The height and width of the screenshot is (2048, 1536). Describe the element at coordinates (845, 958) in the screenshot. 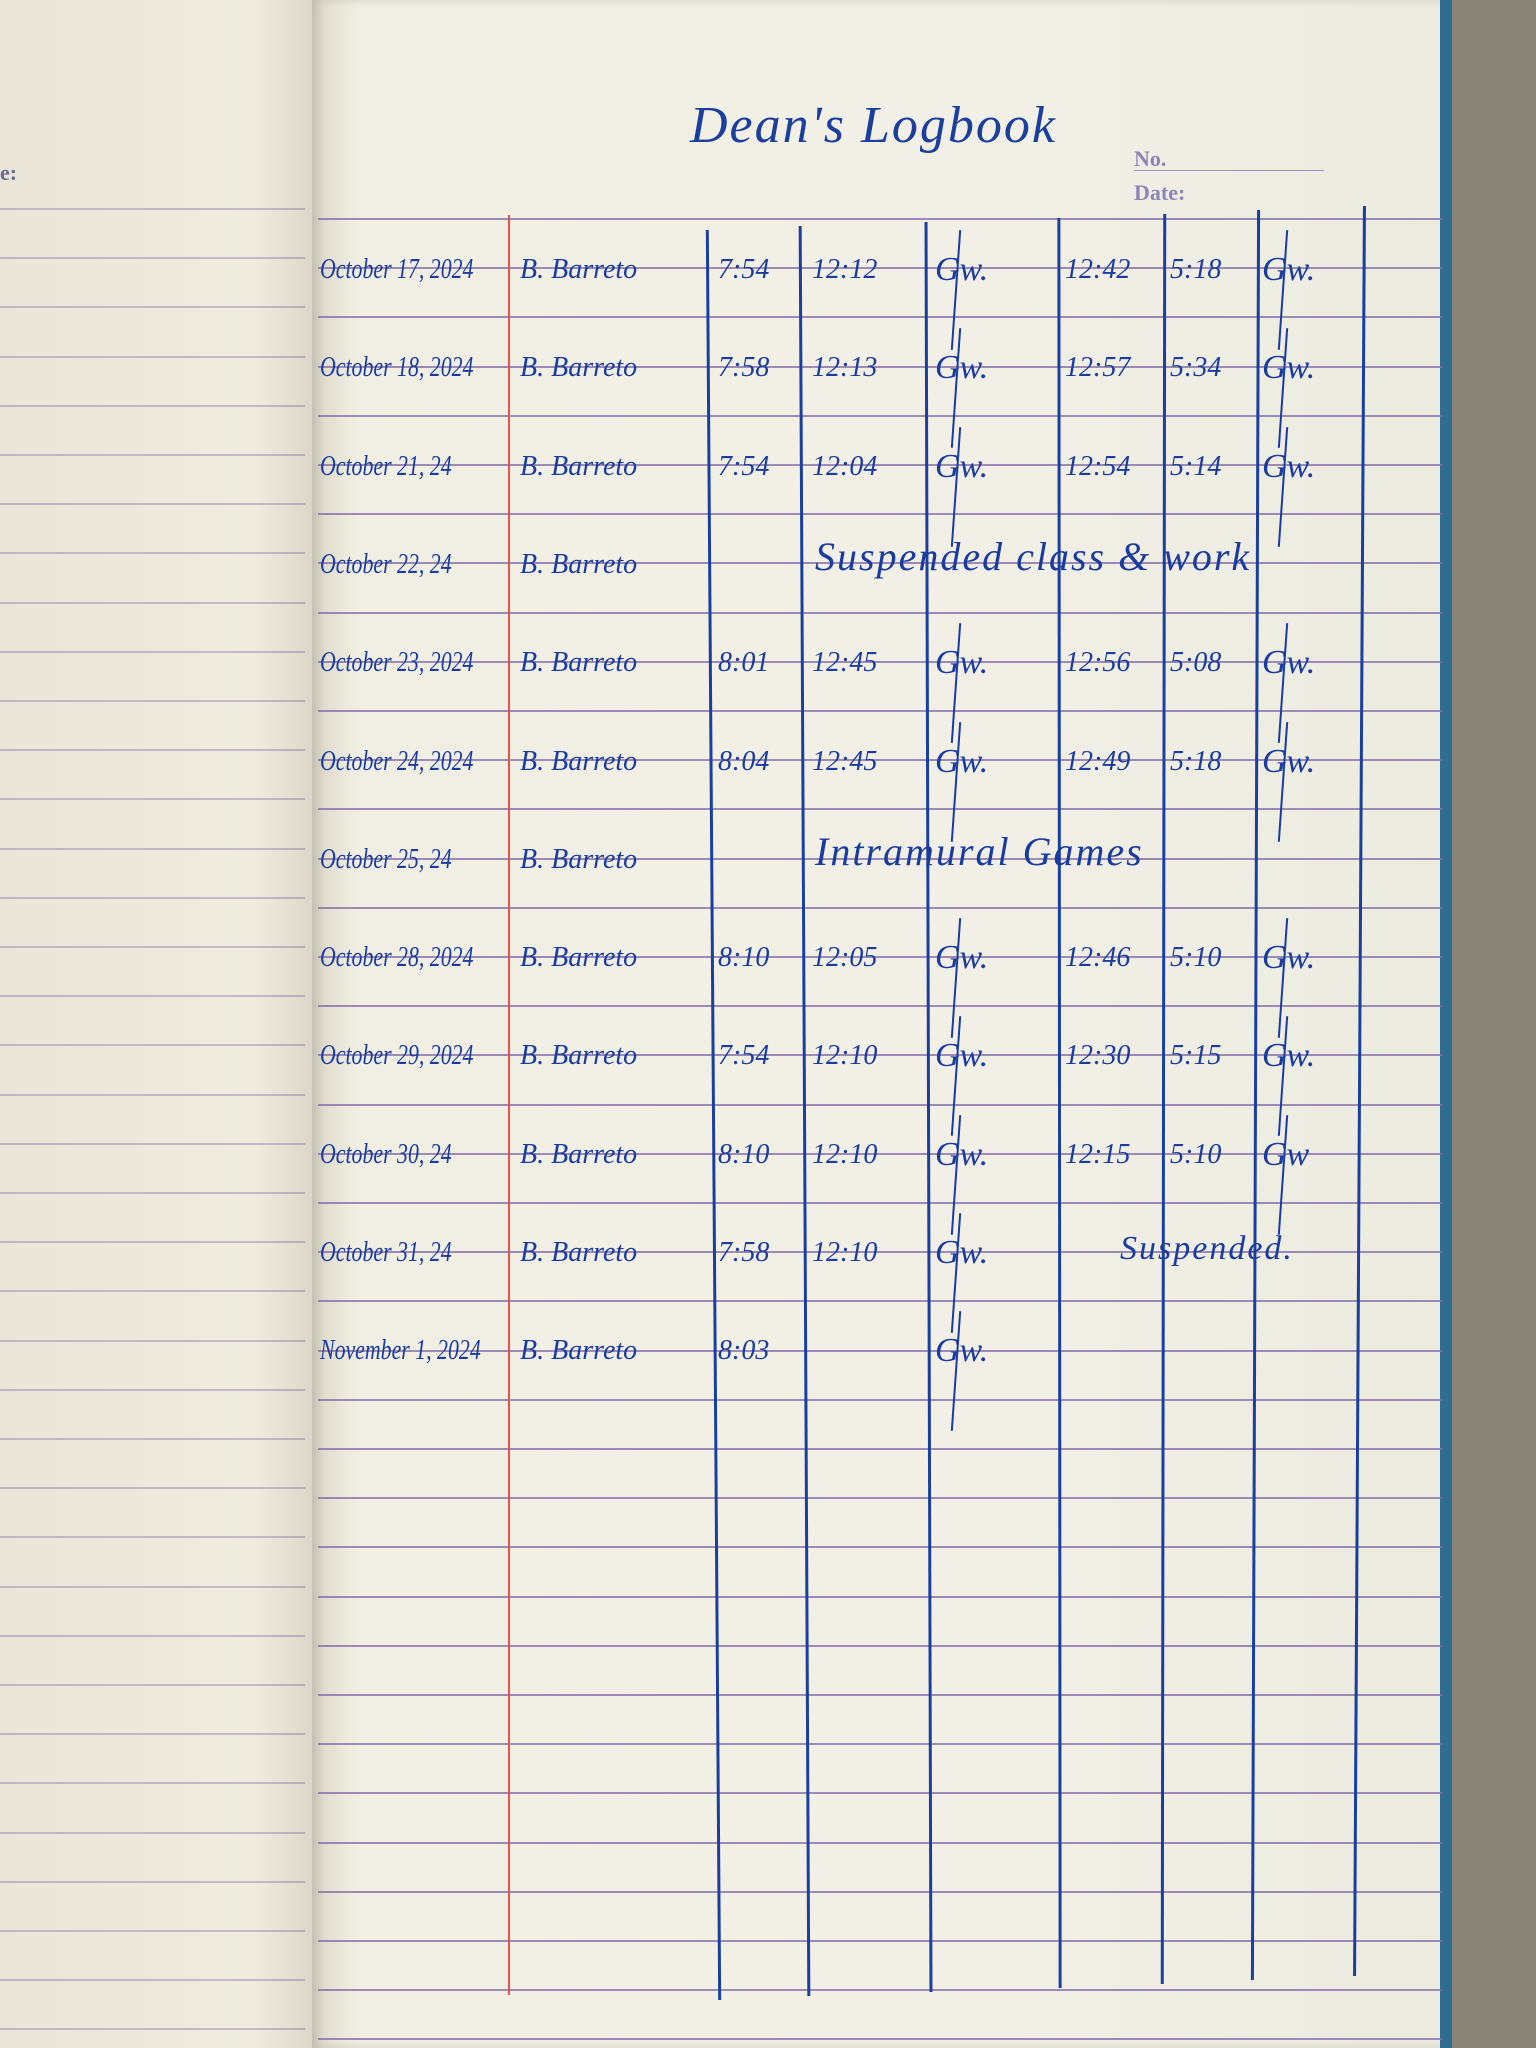

I see `cell-am-out: 12:05` at that location.